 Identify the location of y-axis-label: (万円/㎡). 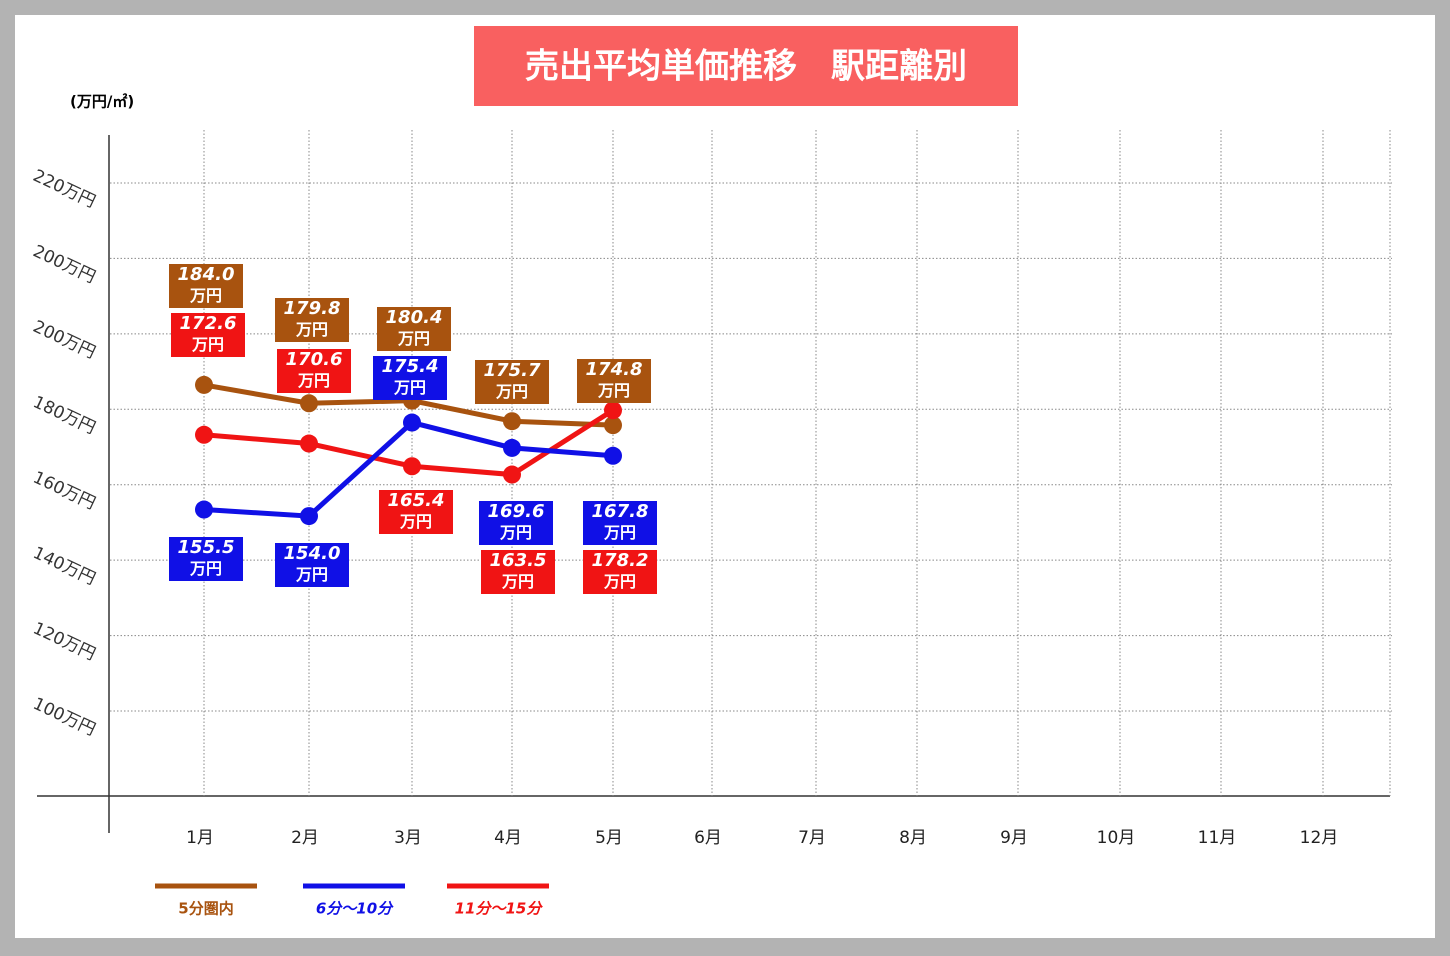
(102, 102).